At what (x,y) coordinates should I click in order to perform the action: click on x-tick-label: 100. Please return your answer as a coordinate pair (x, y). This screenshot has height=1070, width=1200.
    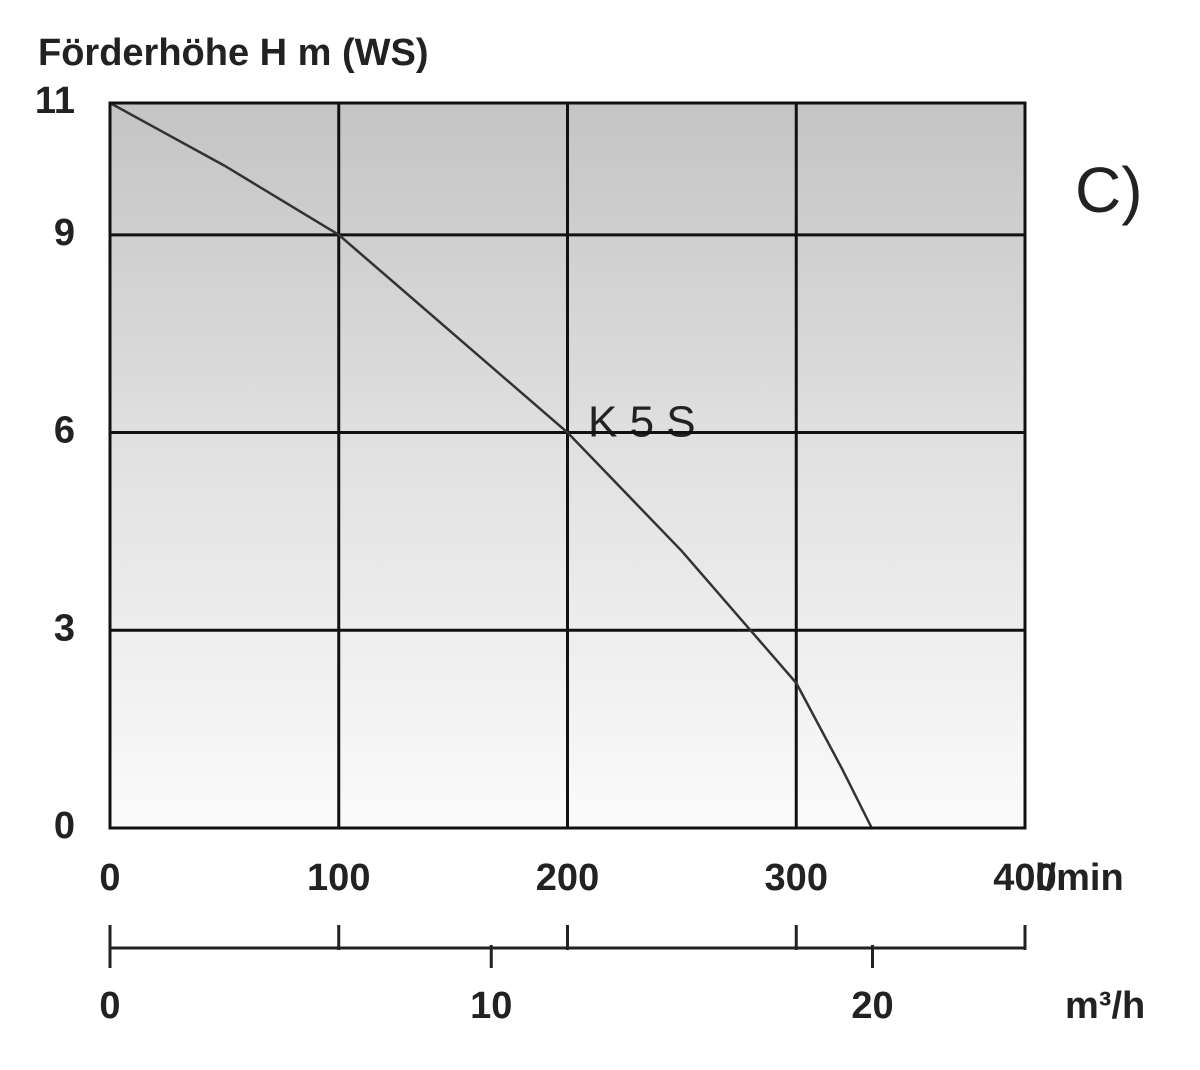
    Looking at the image, I should click on (338, 878).